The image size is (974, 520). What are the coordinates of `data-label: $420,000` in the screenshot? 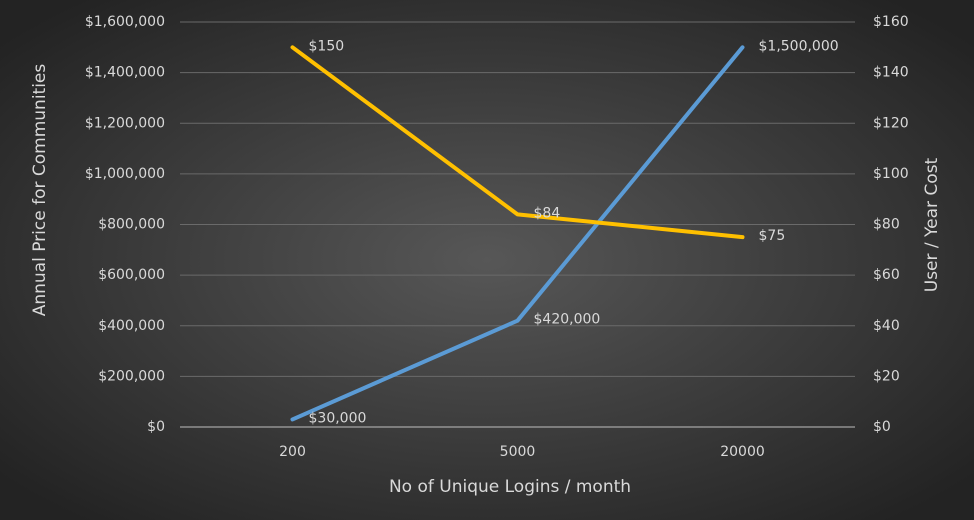 It's located at (567, 320).